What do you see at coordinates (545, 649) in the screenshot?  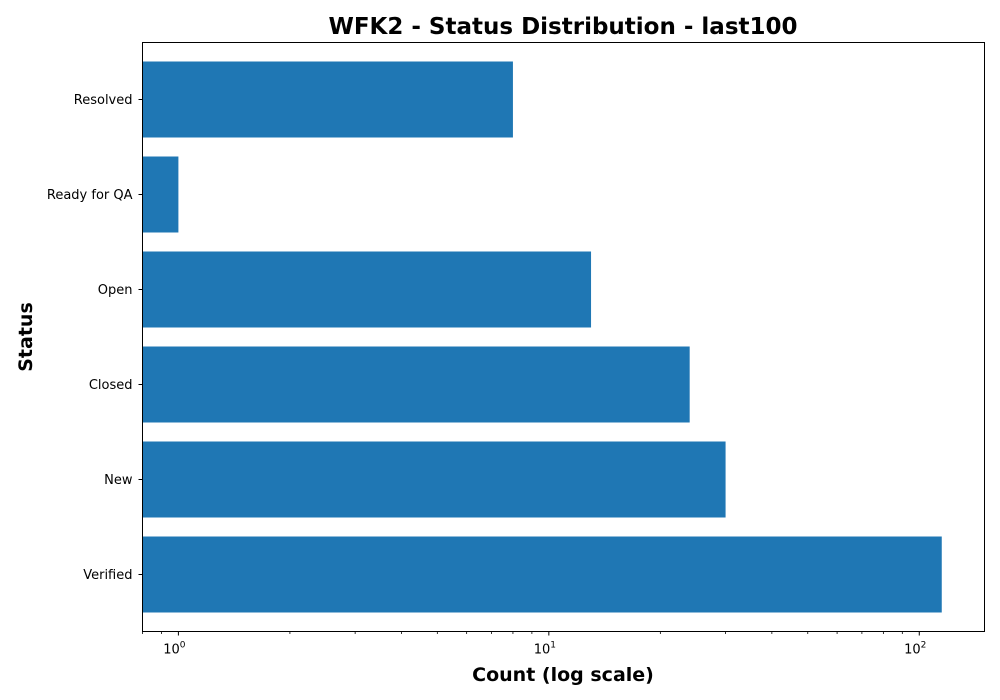 I see `x-tick-label: 10¹` at bounding box center [545, 649].